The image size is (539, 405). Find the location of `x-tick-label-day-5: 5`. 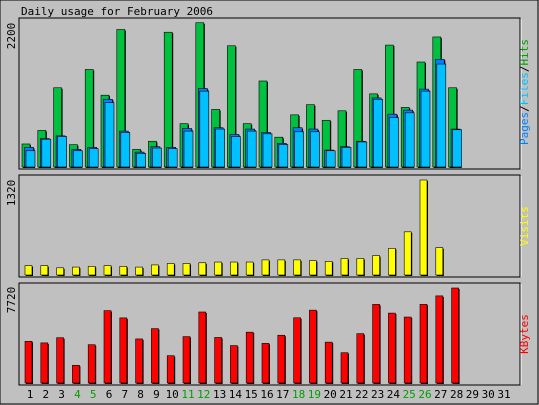

x-tick-label-day-5: 5 is located at coordinates (93, 394).